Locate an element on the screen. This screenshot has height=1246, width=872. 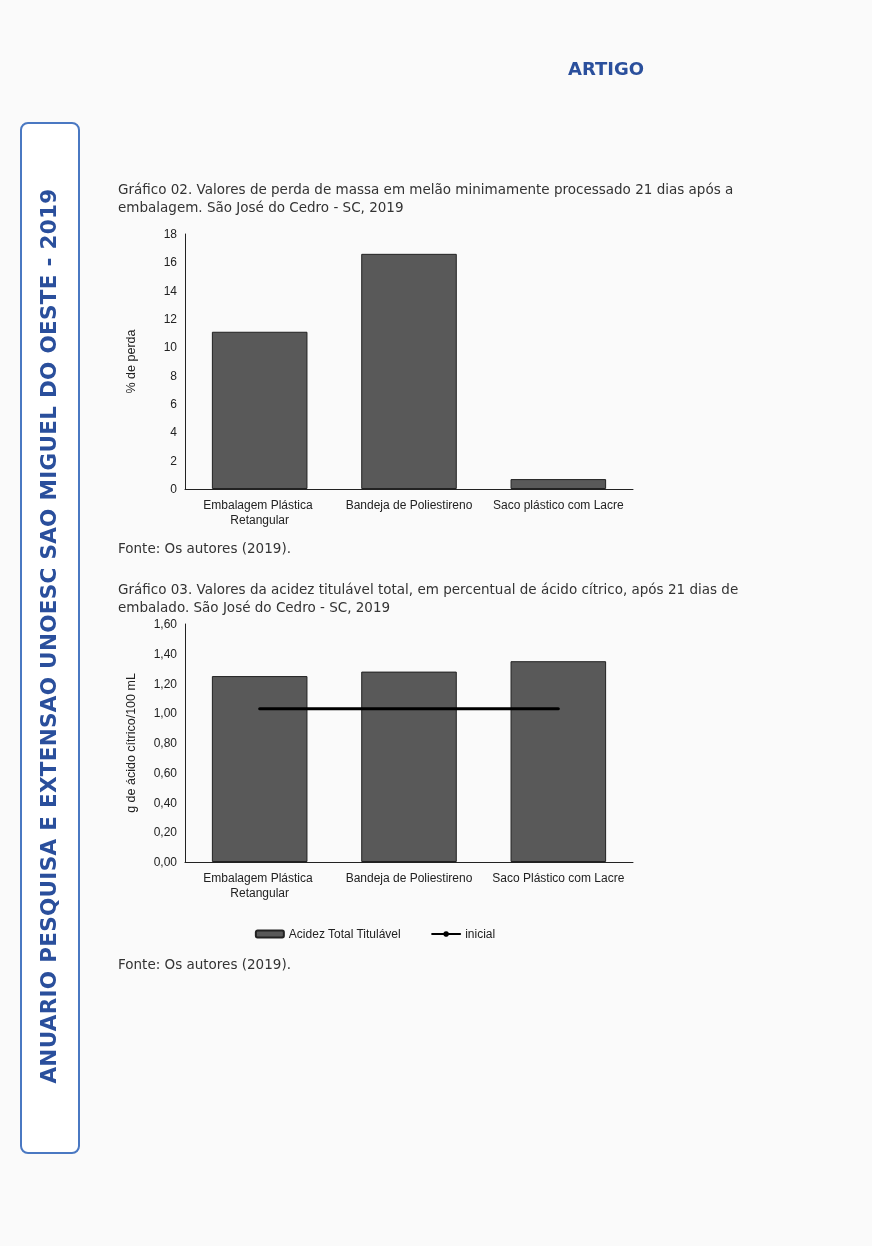
y-tick-label: 6 is located at coordinates (174, 404).